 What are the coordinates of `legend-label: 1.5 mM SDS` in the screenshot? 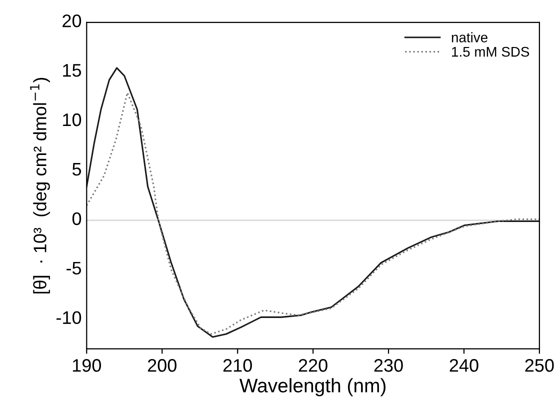 It's located at (491, 51).